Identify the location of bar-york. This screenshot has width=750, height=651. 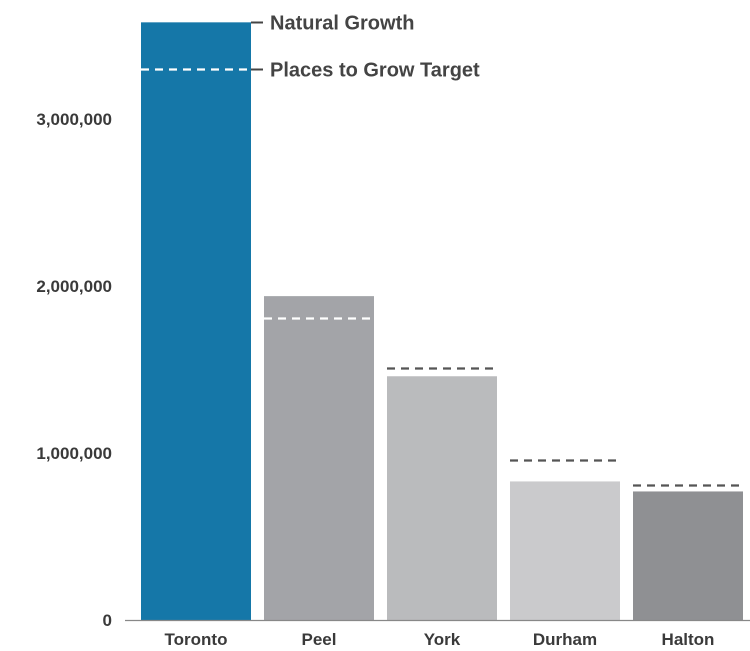
(442, 498).